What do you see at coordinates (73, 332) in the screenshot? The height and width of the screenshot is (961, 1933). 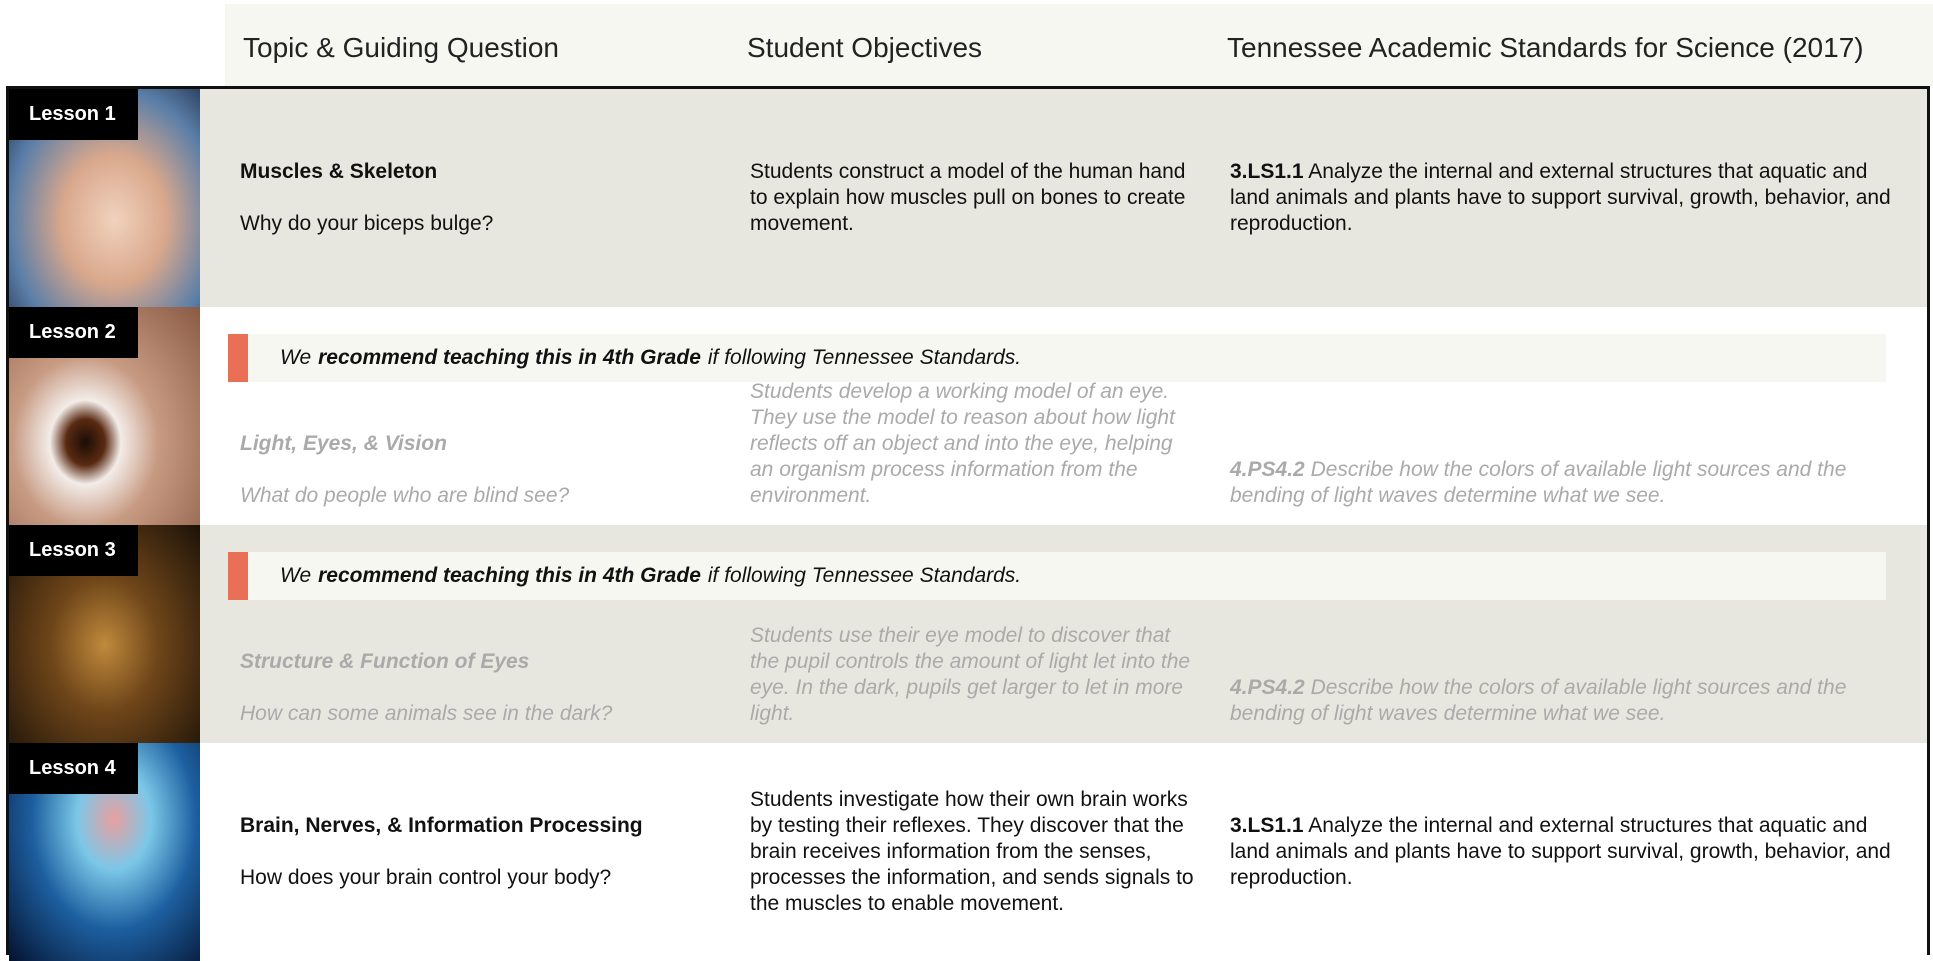 I see `lesson-label: Lesson 2` at bounding box center [73, 332].